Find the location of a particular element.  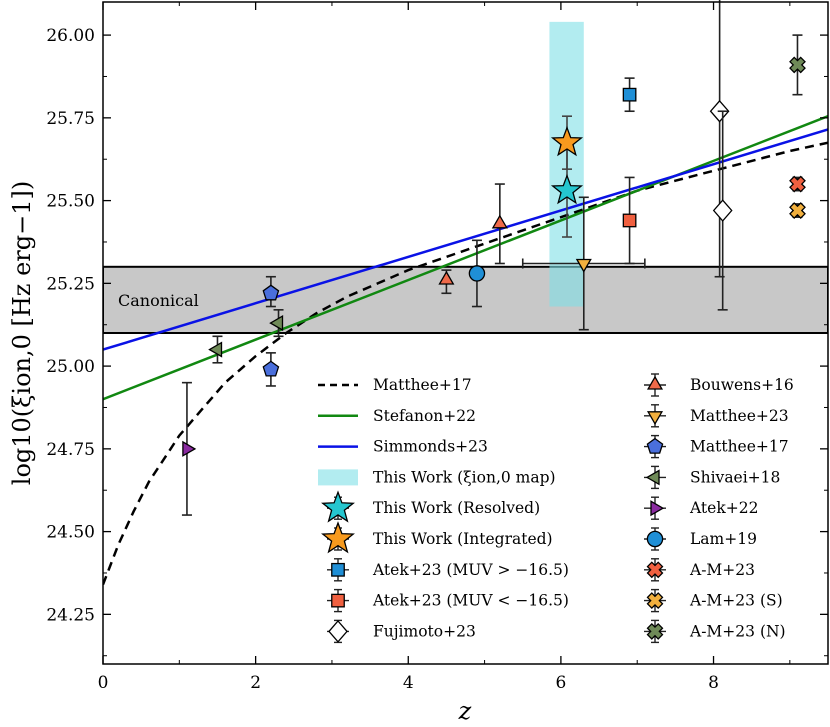

legend-label: Matthee+23 is located at coordinates (739, 416).